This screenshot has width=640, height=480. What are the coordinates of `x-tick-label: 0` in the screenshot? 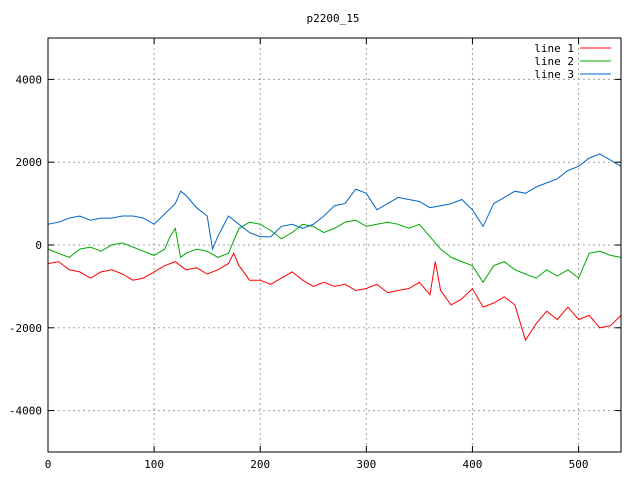 It's located at (48, 464).